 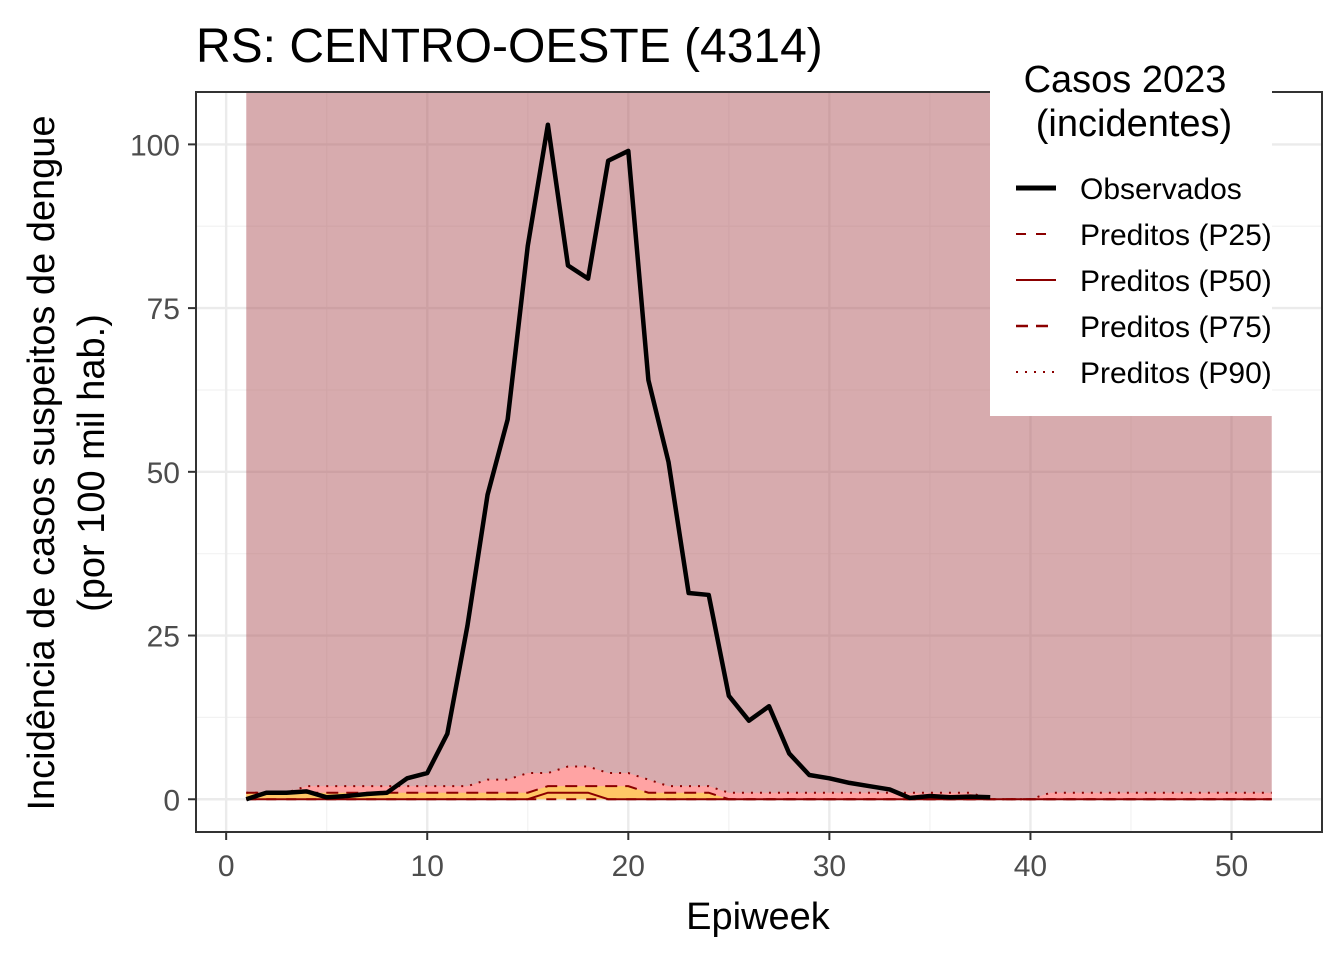 What do you see at coordinates (628, 866) in the screenshot?
I see `x-tick-label: 20` at bounding box center [628, 866].